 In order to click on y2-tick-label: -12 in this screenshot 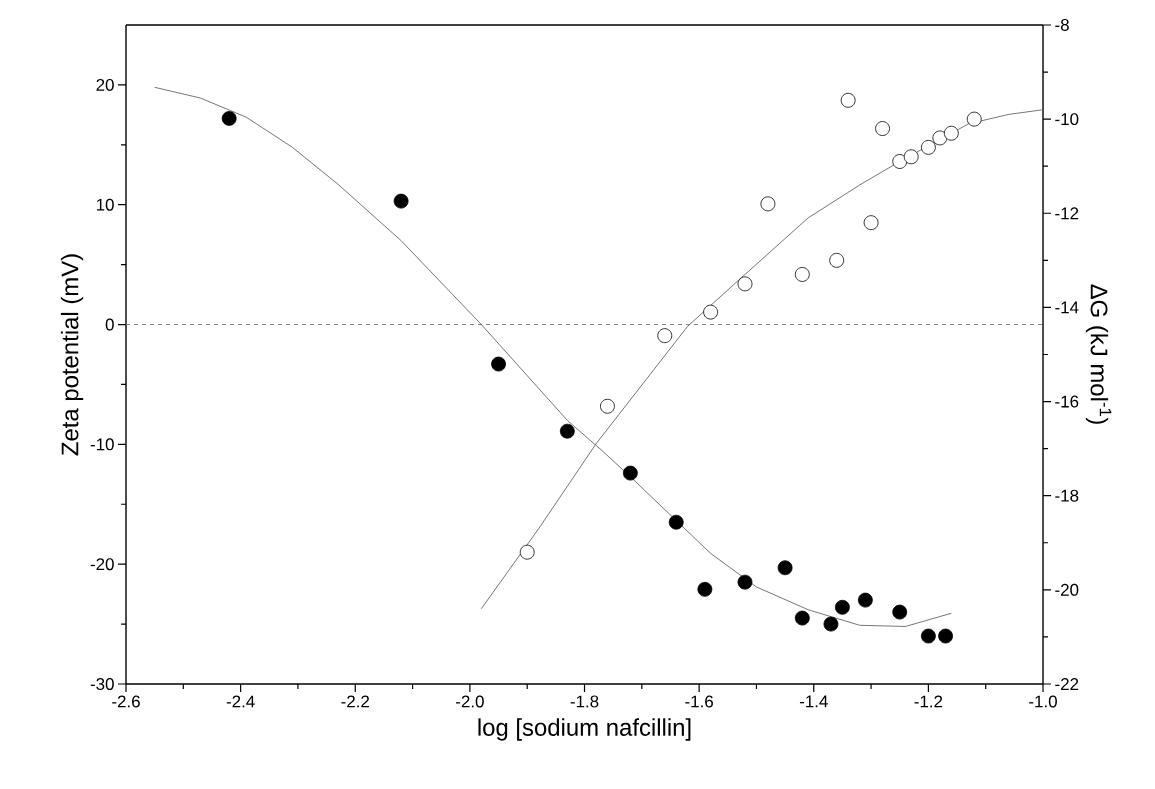, I will do `click(1067, 213)`.